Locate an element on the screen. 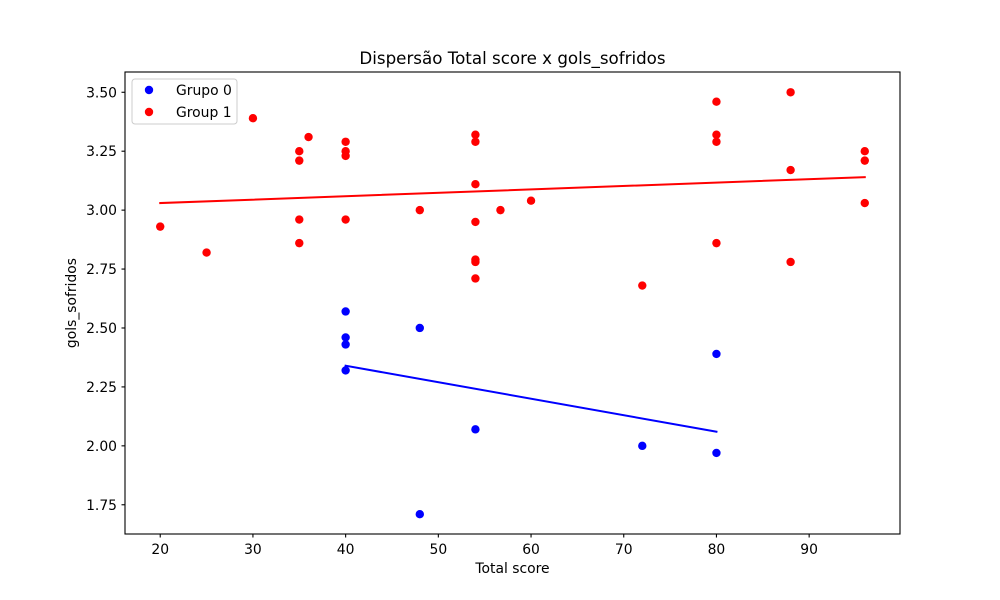 The height and width of the screenshot is (600, 1000). y-tick-label: 2.00 is located at coordinates (101, 447).